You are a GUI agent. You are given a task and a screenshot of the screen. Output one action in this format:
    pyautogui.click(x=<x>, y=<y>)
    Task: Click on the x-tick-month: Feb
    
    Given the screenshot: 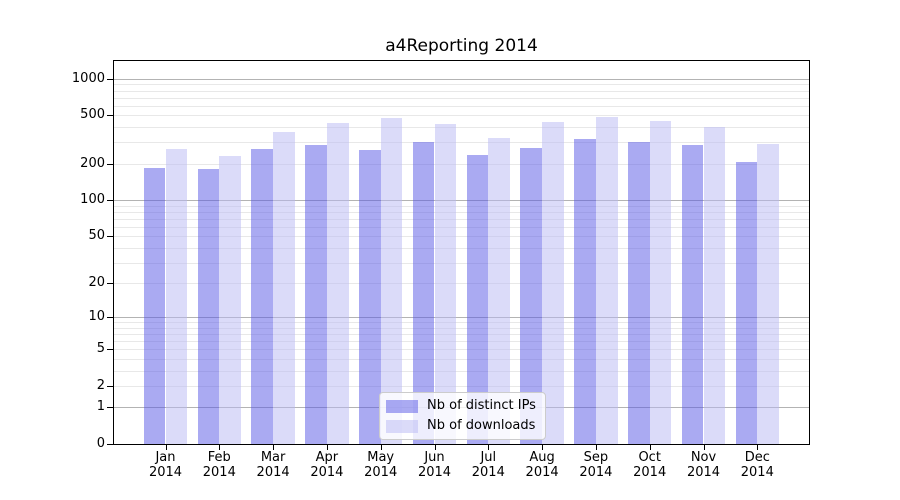 What is the action you would take?
    pyautogui.click(x=219, y=457)
    